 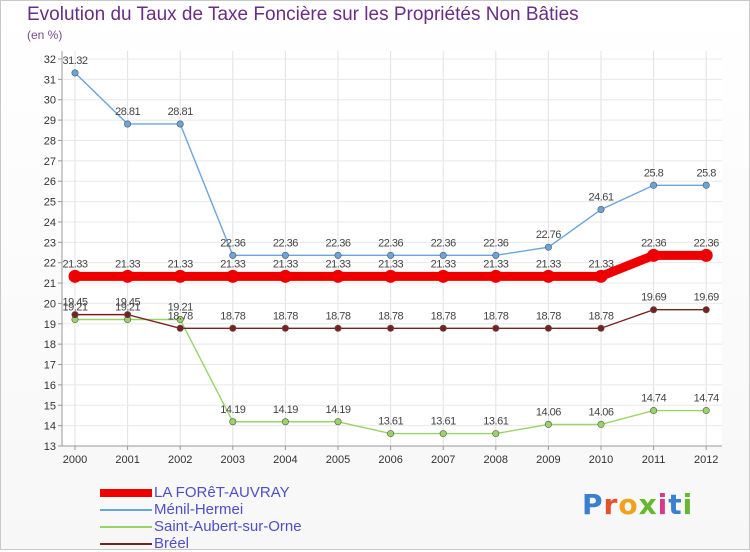 I want to click on y-tick-label: 31, so click(x=50, y=80).